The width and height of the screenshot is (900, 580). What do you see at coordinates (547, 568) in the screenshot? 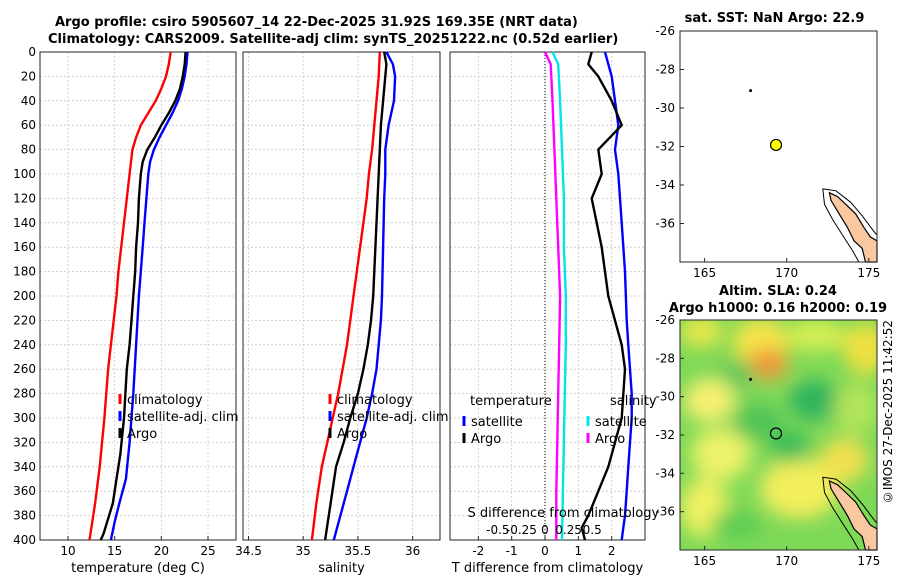
I see `difference-profile-xlabel: T difference from climatology` at bounding box center [547, 568].